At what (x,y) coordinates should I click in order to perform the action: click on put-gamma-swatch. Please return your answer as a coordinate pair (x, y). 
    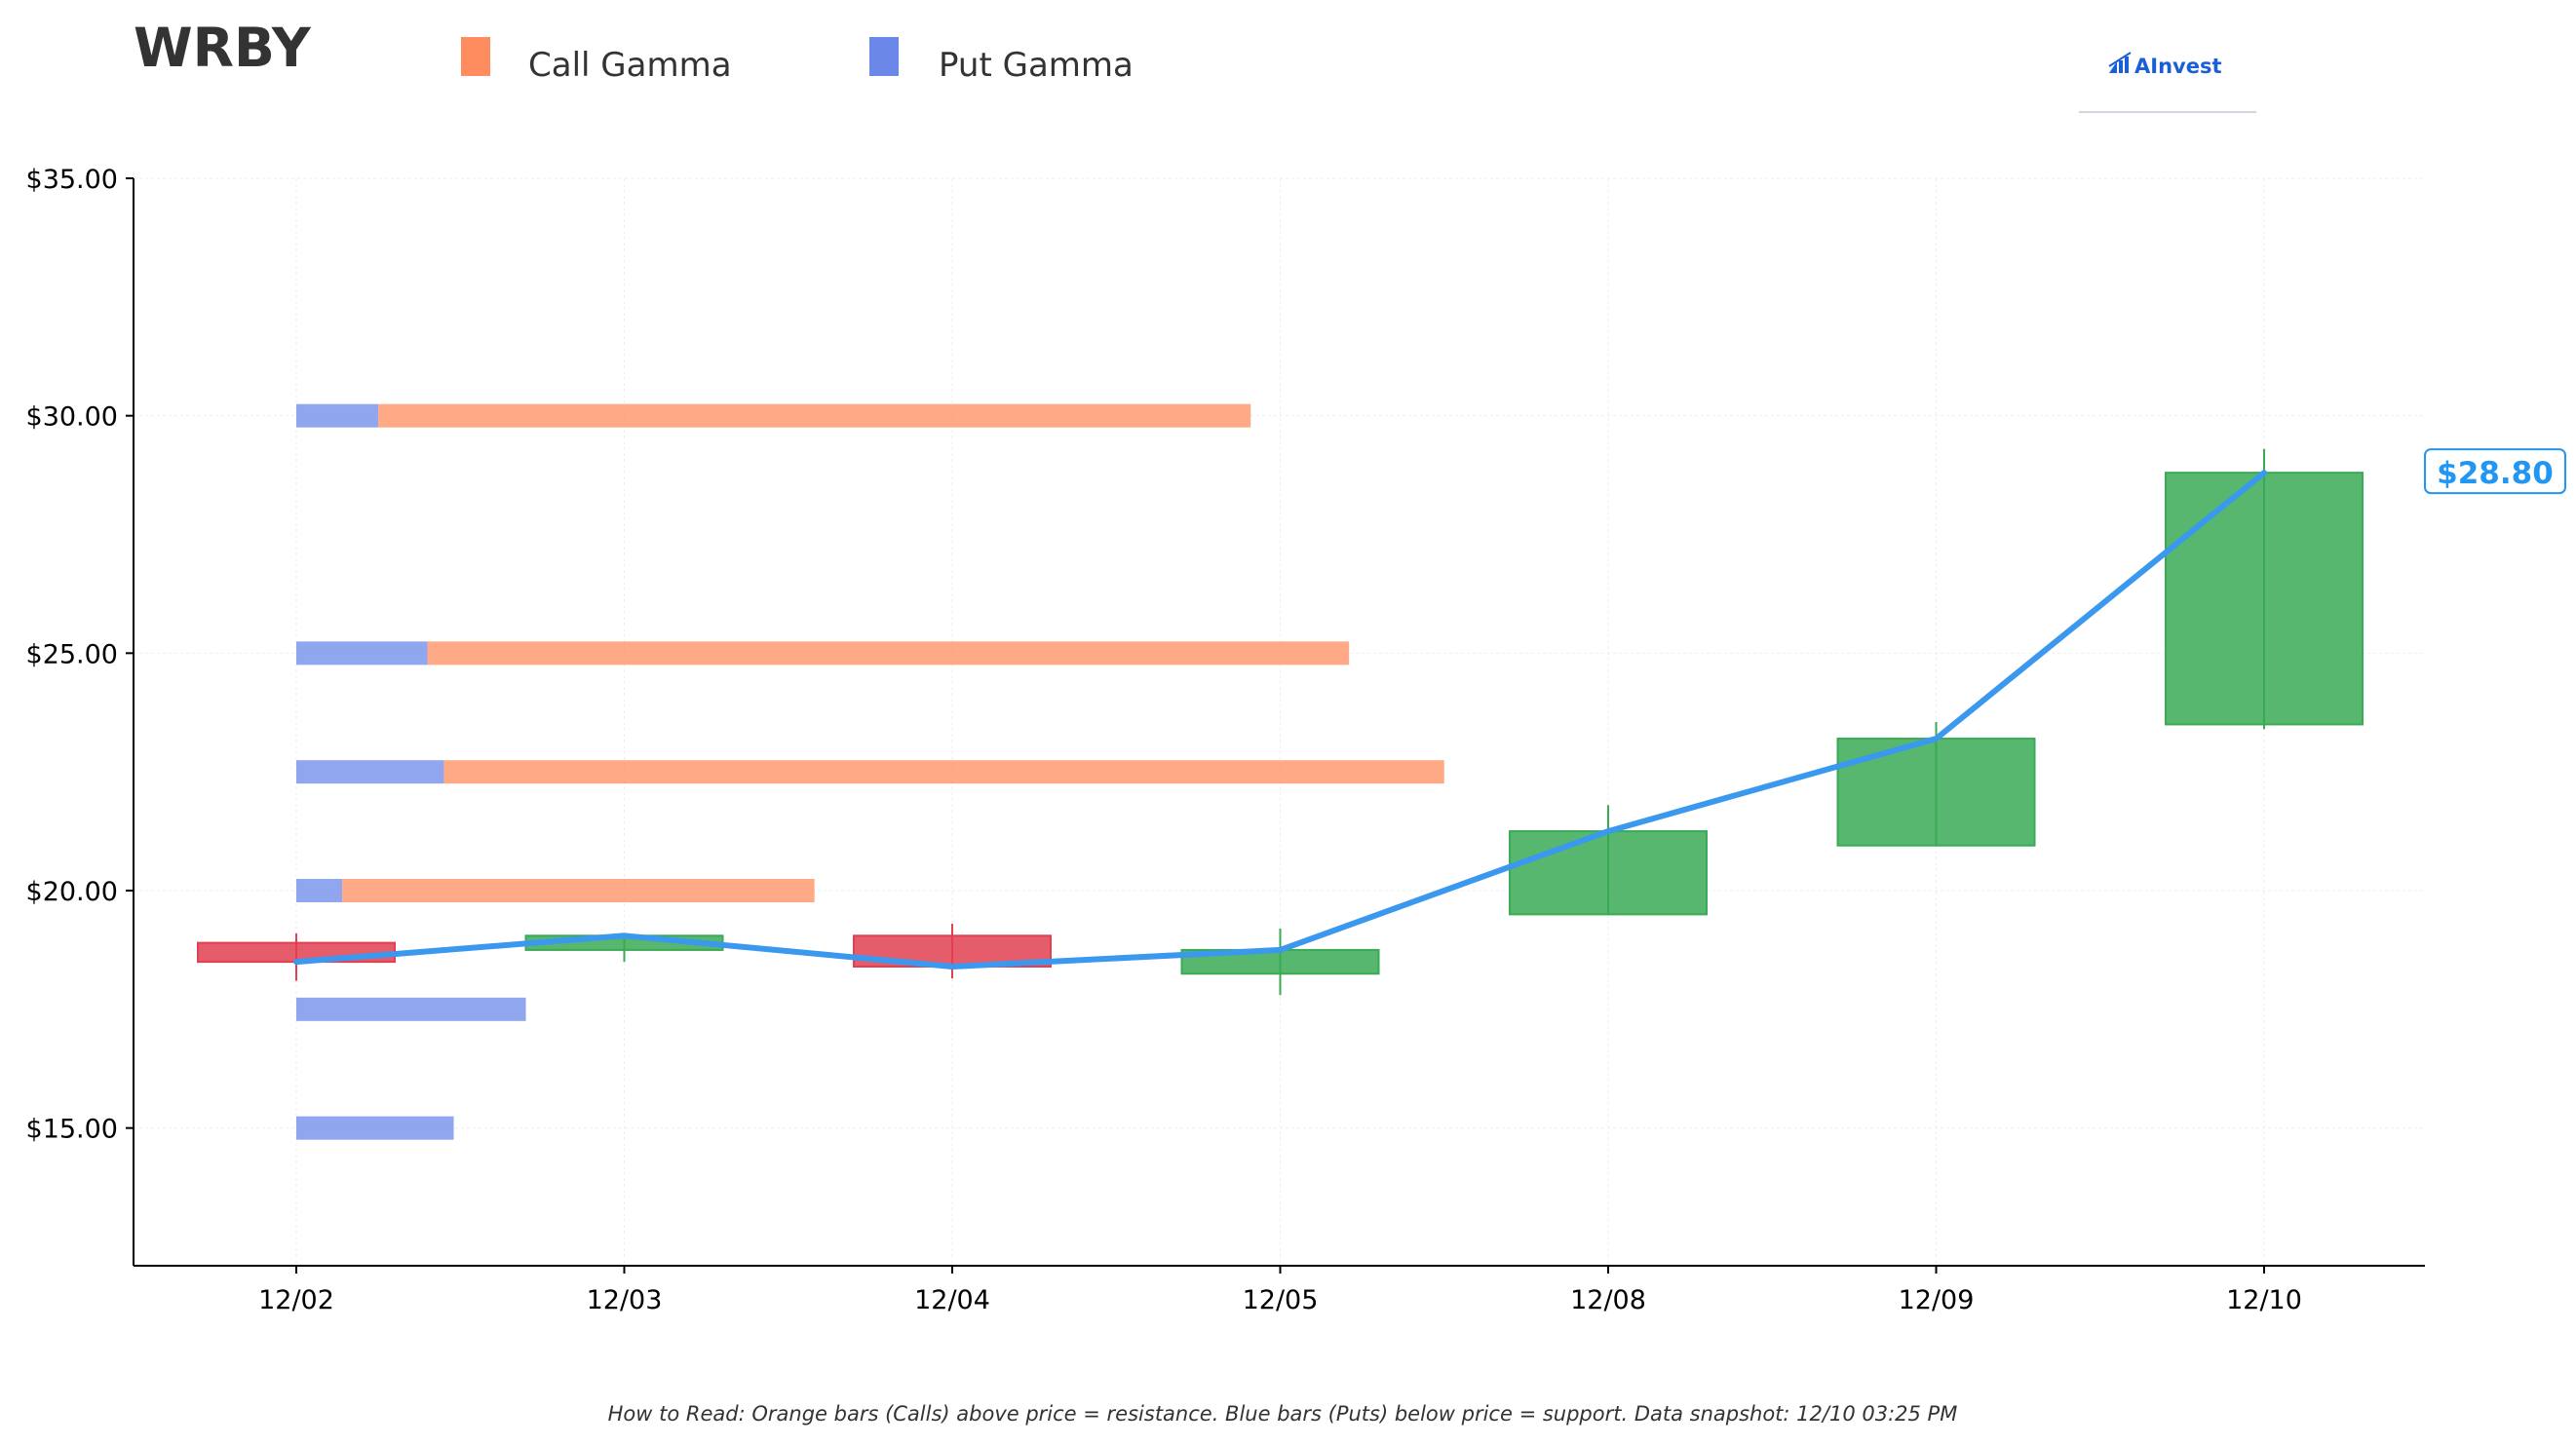
    Looking at the image, I should click on (884, 56).